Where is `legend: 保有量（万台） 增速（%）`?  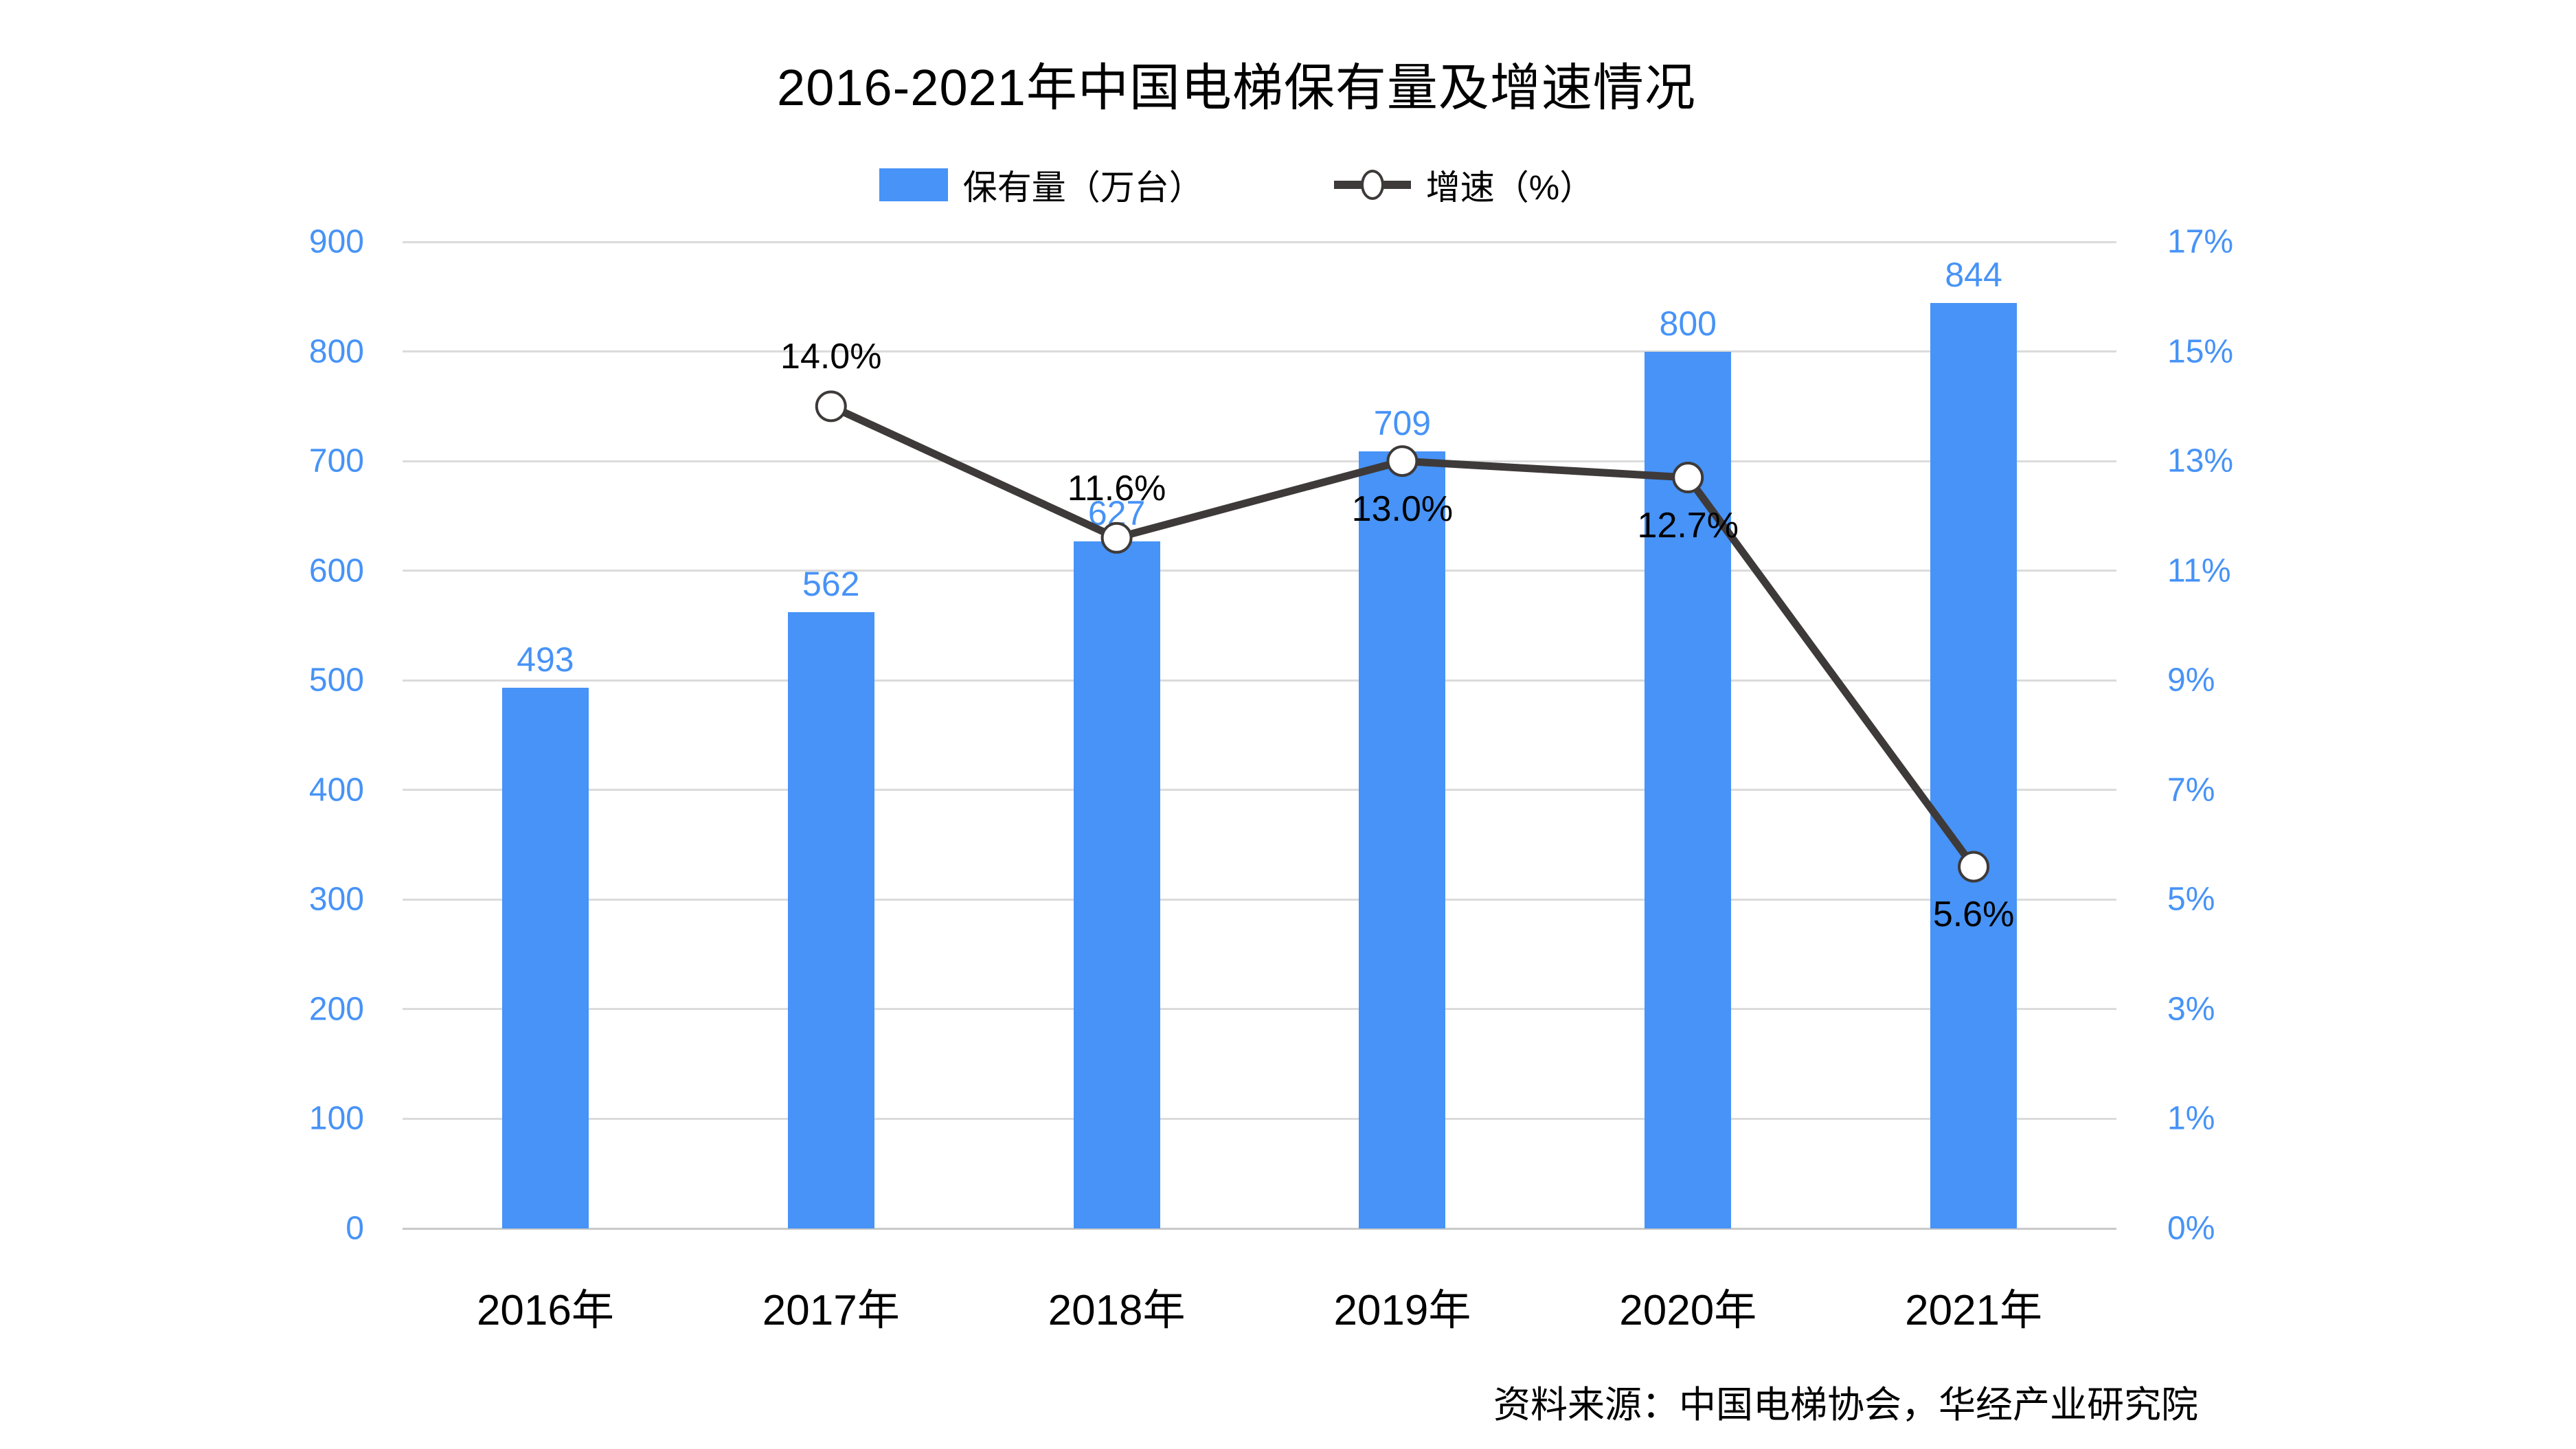
legend: 保有量（万台） 增速（%） is located at coordinates (1236, 185).